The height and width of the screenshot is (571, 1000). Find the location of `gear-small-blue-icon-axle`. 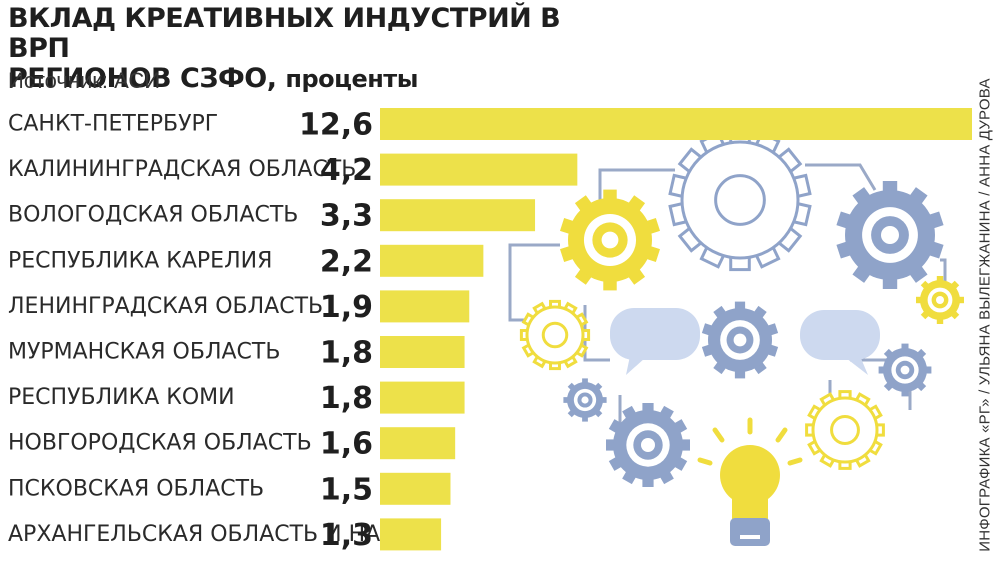

gear-small-blue-icon-axle is located at coordinates (905, 370).